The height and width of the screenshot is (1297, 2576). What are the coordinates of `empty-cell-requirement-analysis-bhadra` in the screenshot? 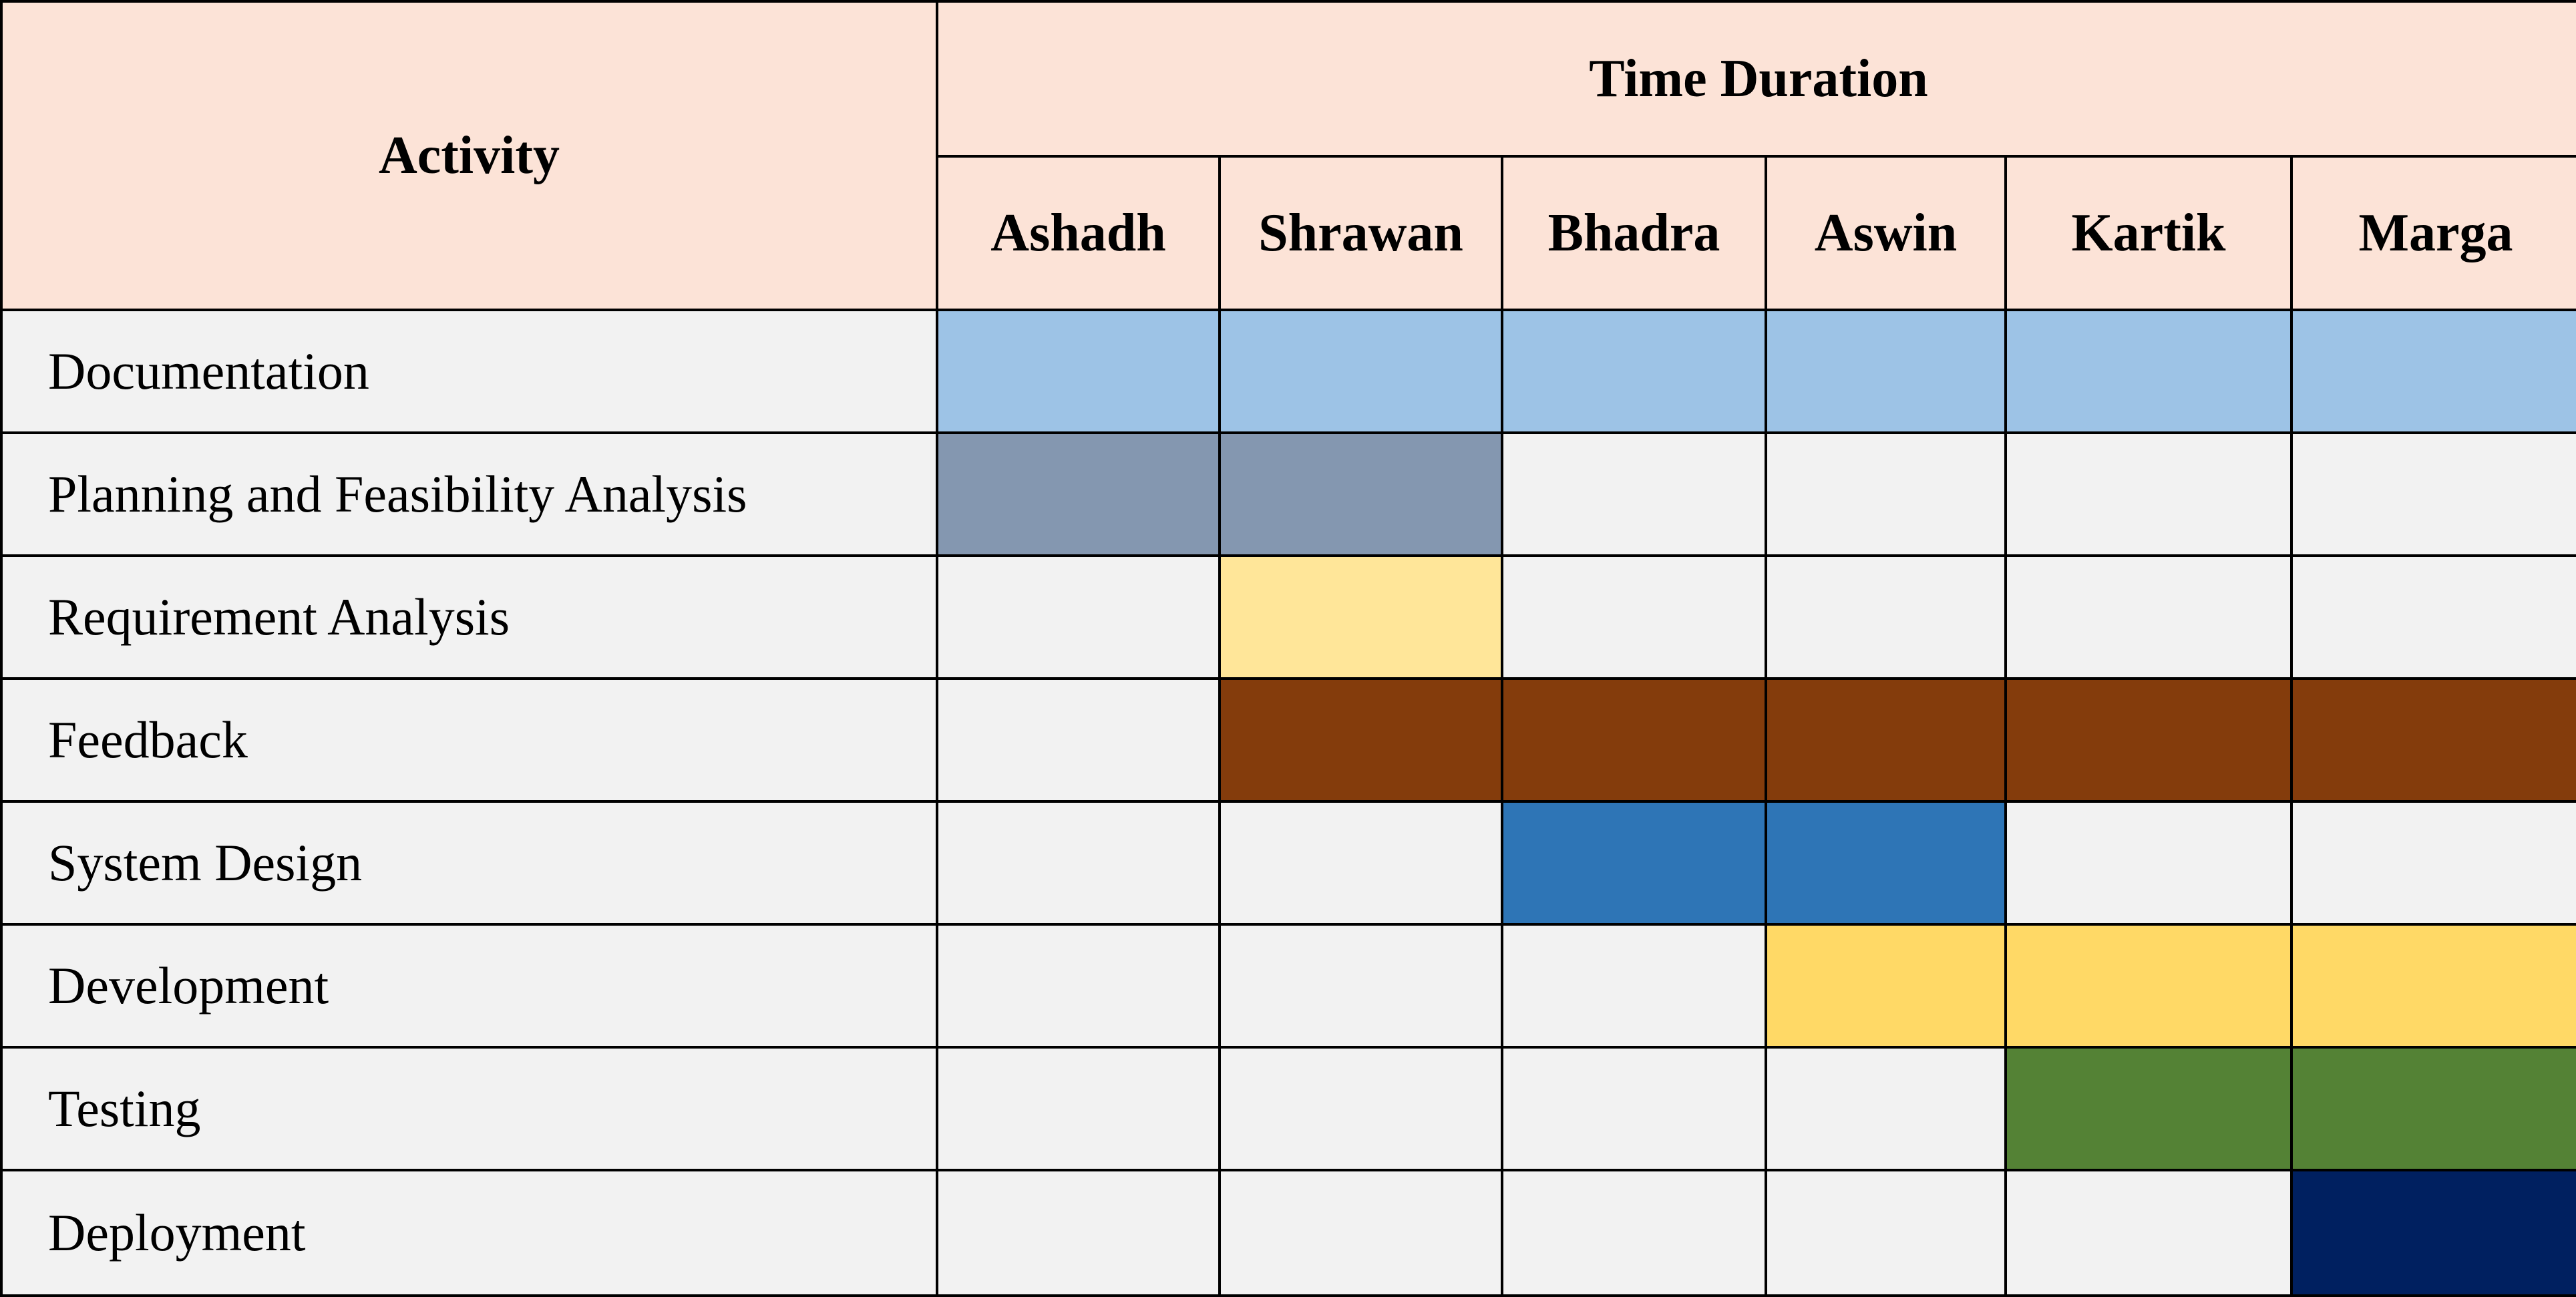 It's located at (1635, 618).